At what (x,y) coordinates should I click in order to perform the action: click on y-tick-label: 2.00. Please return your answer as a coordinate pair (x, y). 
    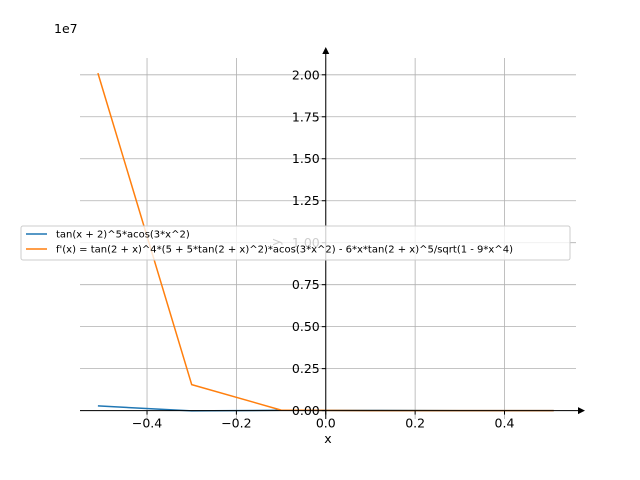
    Looking at the image, I should click on (306, 74).